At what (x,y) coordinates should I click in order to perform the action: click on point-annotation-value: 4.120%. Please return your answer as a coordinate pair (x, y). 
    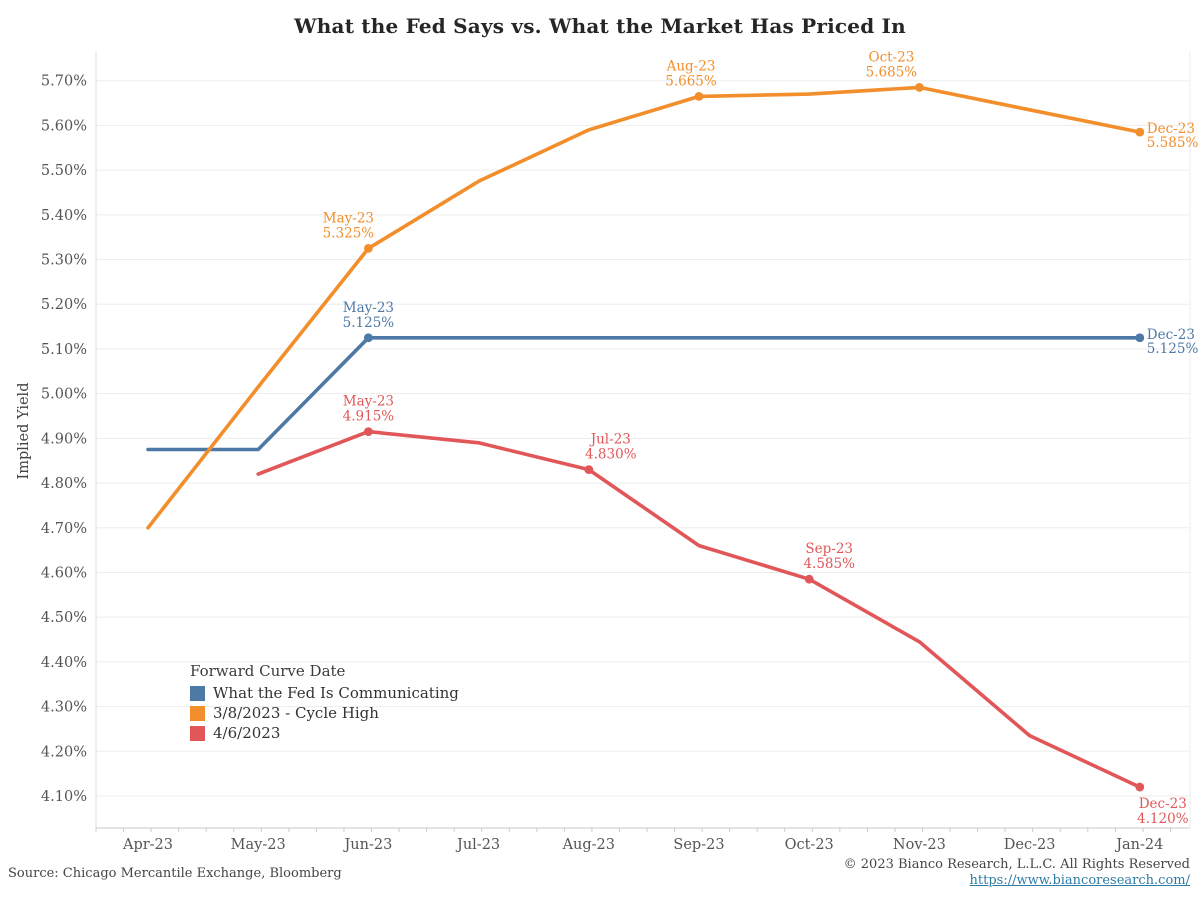
    Looking at the image, I should click on (1163, 819).